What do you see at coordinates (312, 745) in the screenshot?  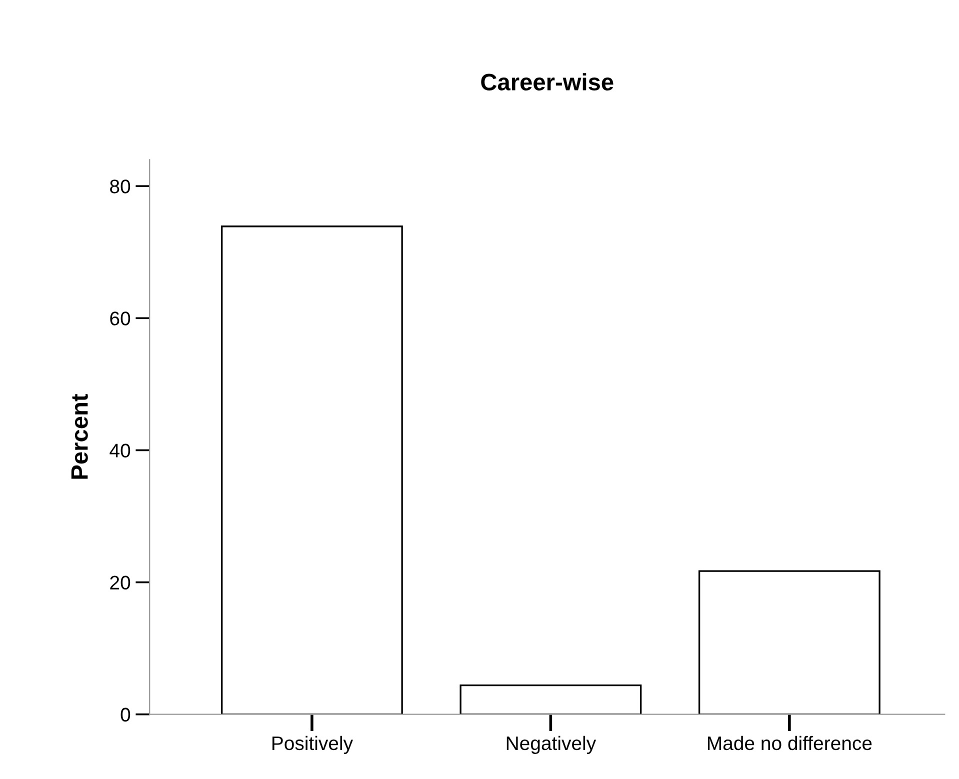 I see `x-tick-label: Positively` at bounding box center [312, 745].